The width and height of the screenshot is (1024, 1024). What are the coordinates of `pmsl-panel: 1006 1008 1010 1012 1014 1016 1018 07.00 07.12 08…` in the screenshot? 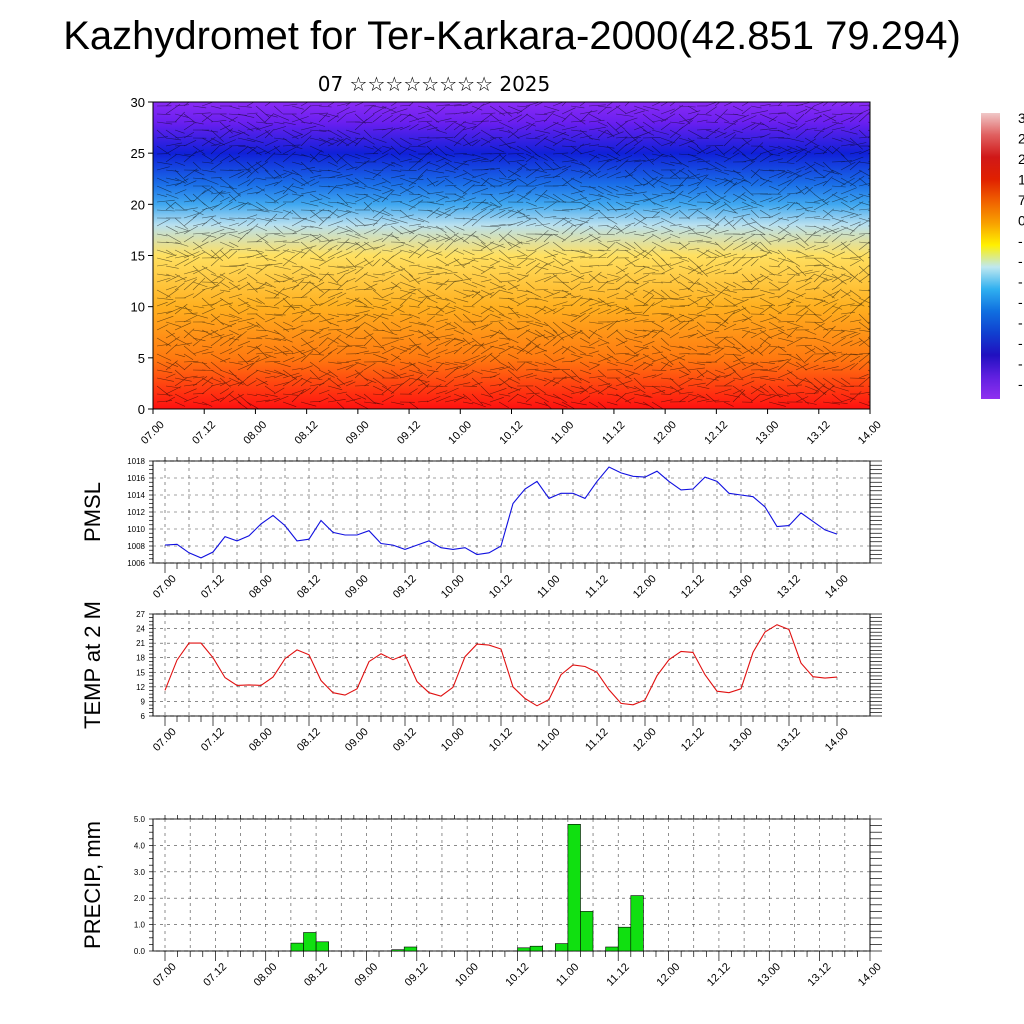 It's located at (481, 529).